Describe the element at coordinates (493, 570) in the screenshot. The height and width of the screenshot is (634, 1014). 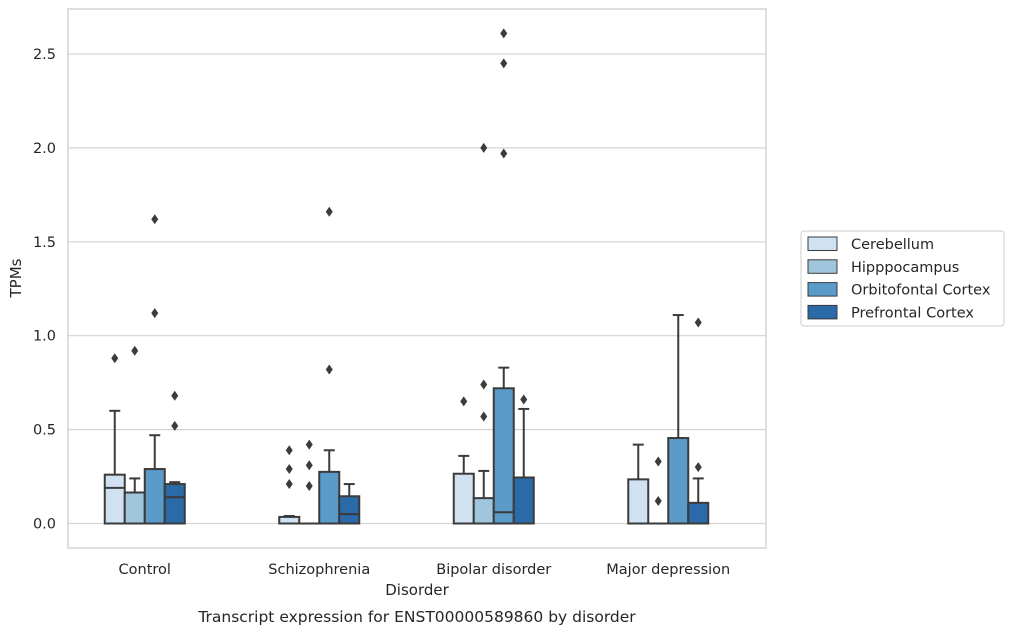
I see `x-tick-label: Bipolar disorder` at that location.